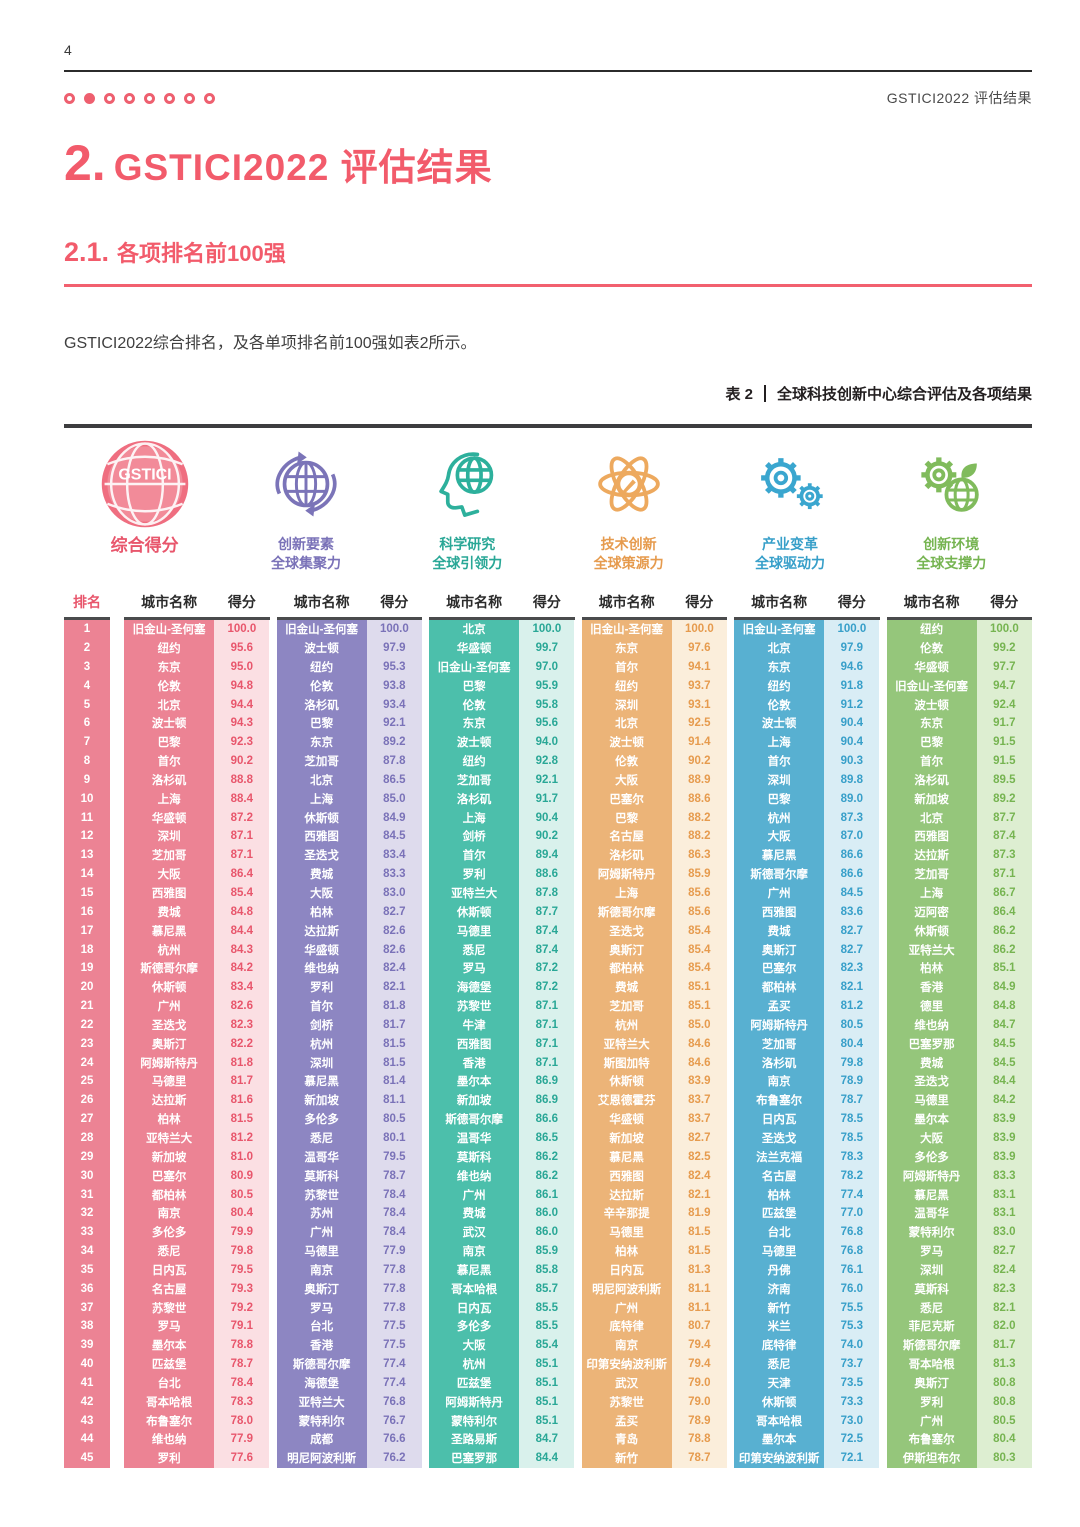  Describe the element at coordinates (87, 761) in the screenshot. I see `rank-cell: 8` at that location.